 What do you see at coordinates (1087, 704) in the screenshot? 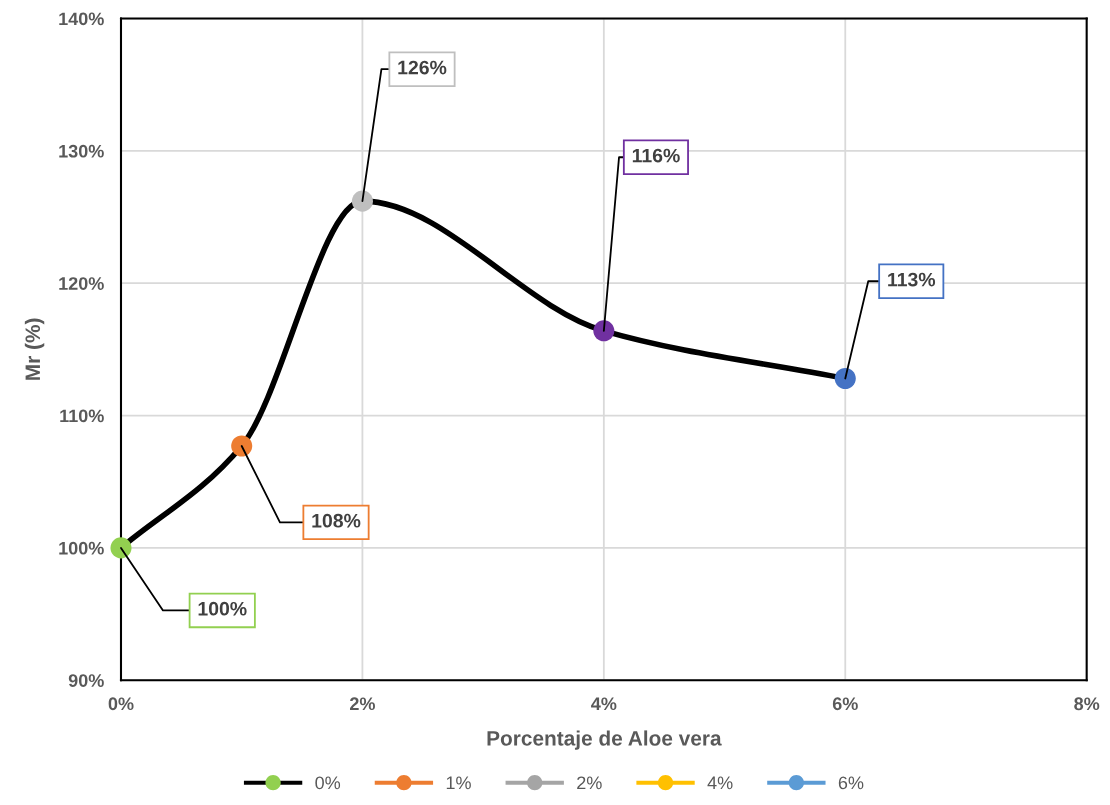
I see `x-tick-label: 8%` at bounding box center [1087, 704].